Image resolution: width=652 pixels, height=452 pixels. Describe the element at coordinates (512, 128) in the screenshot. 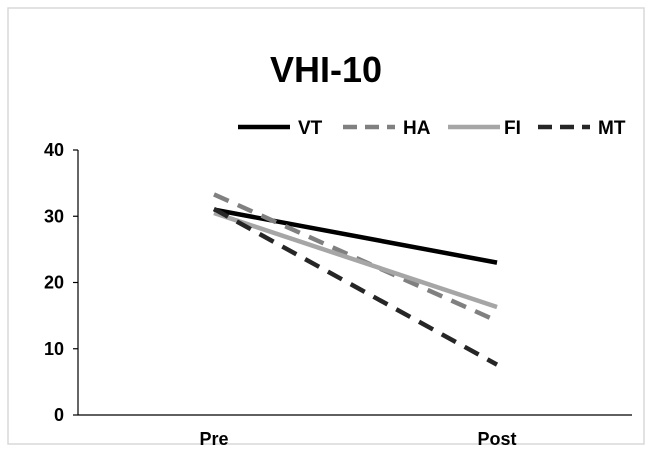

I see `legend-label-fi: FI` at that location.